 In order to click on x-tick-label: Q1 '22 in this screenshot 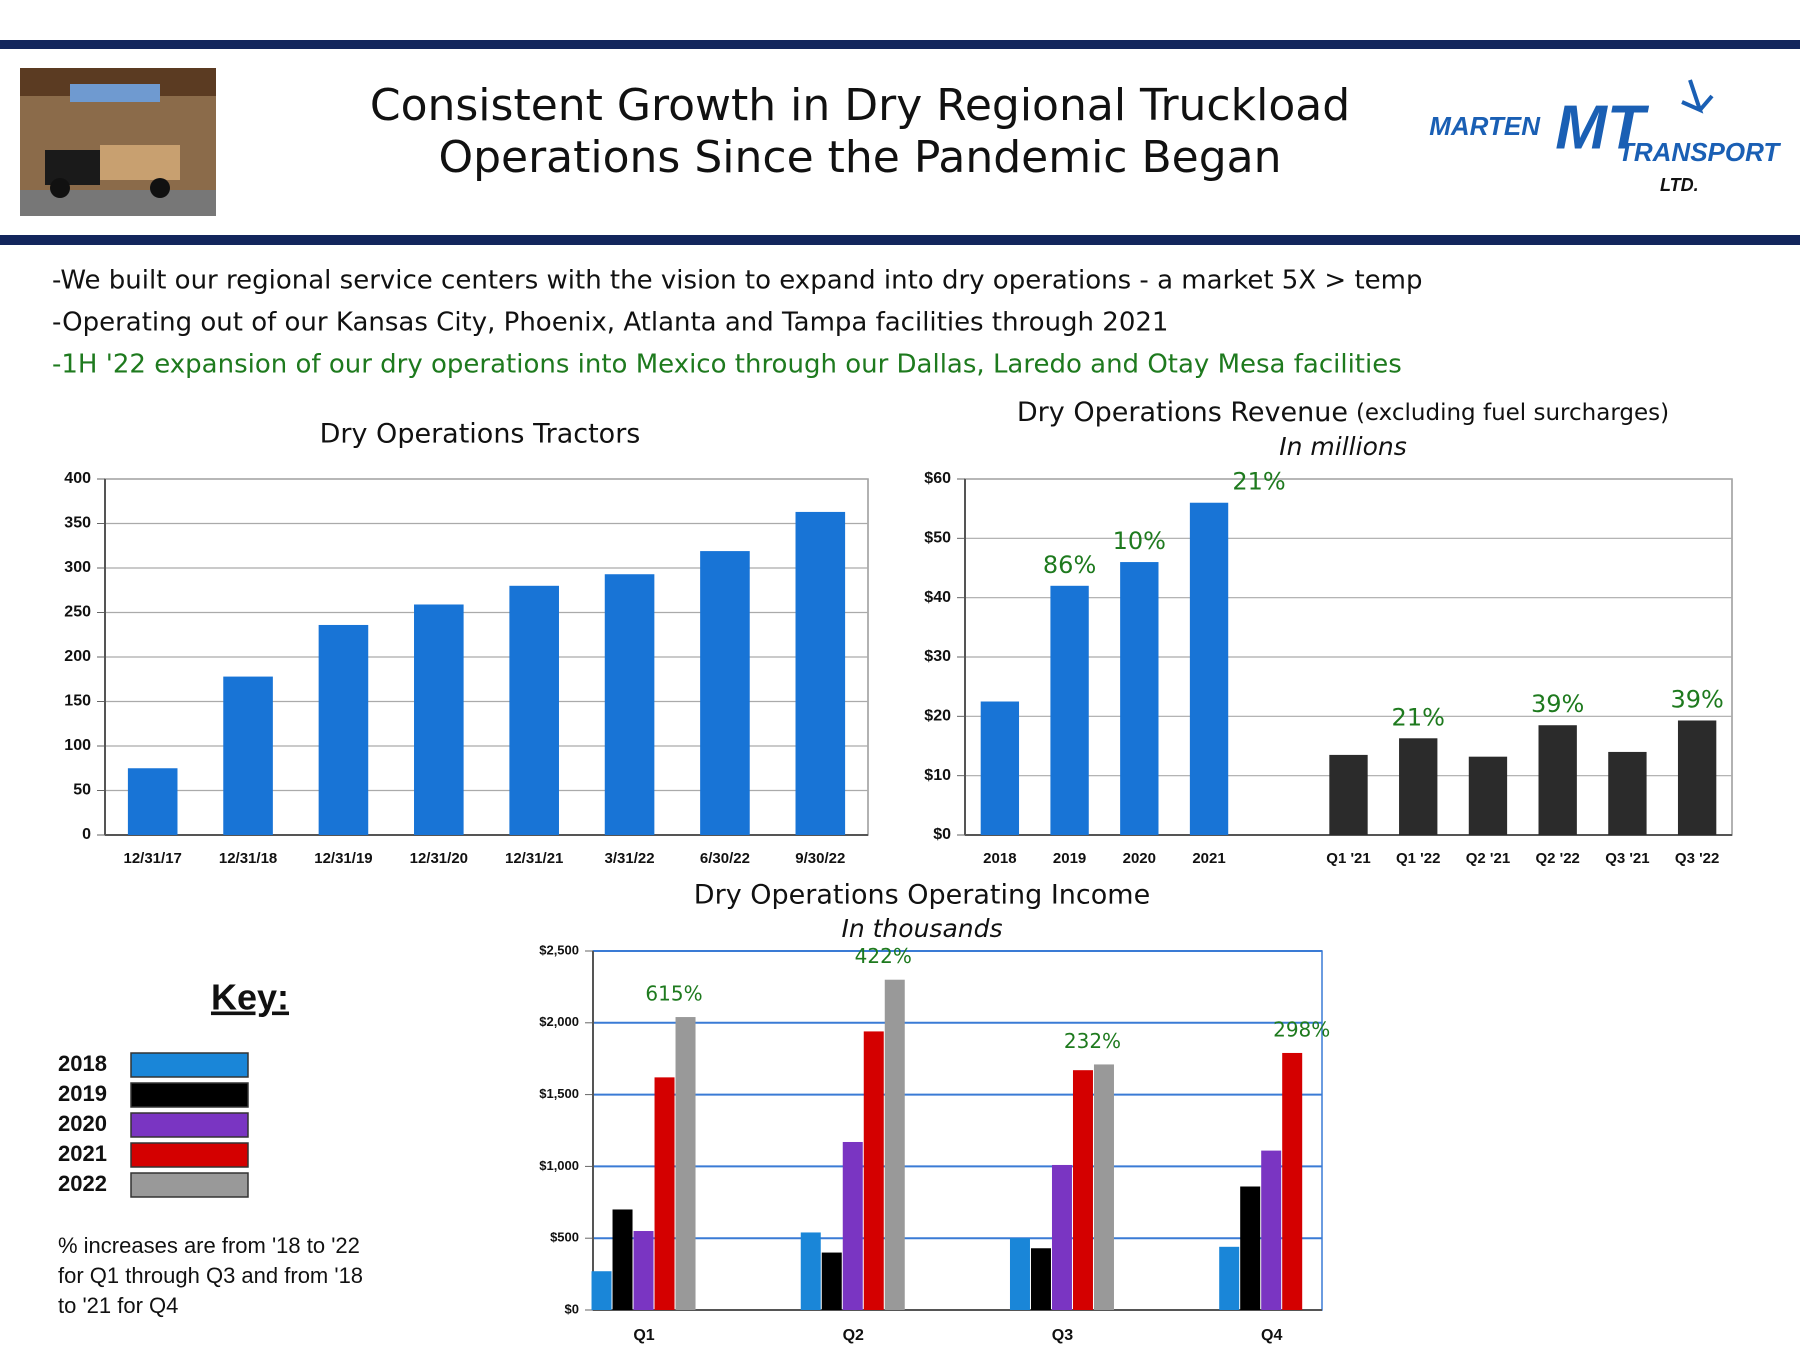, I will do `click(1418, 858)`.